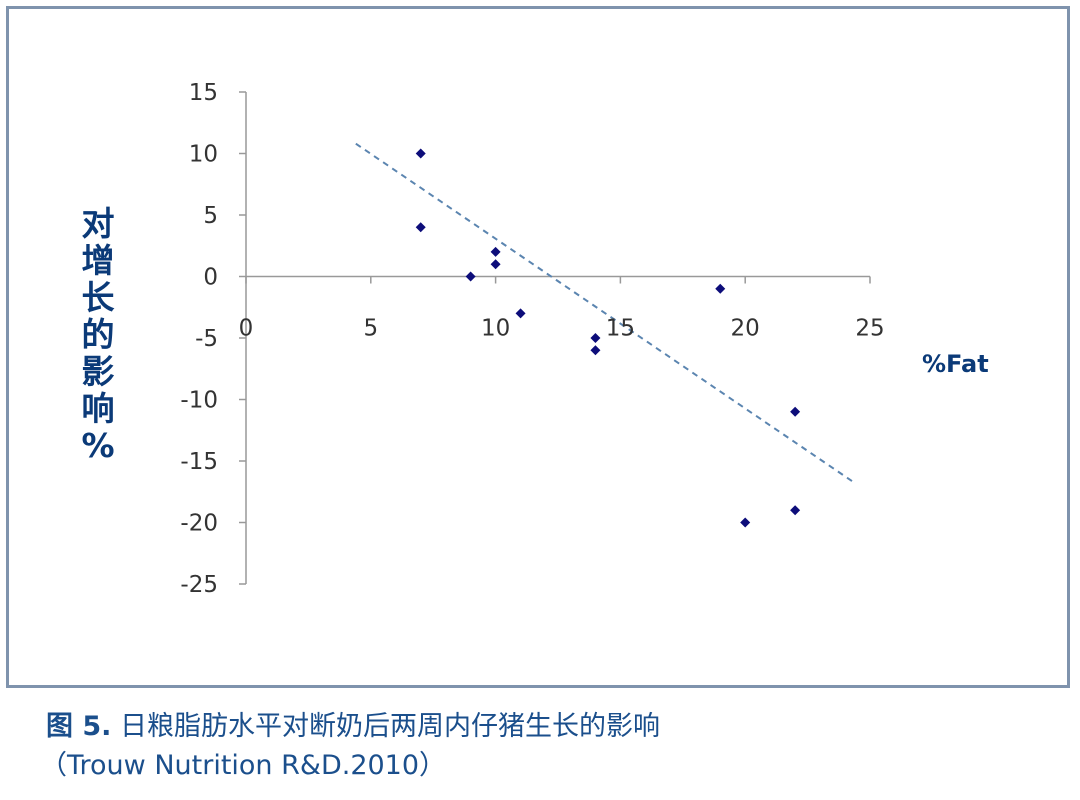 This screenshot has height=800, width=1080. Describe the element at coordinates (98, 445) in the screenshot. I see `y-axis-label-char: %` at that location.